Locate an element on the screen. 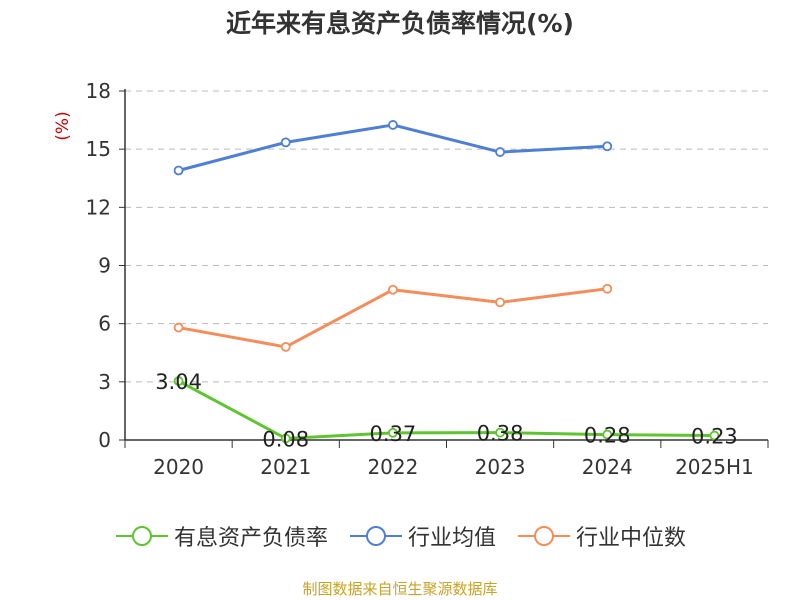 The width and height of the screenshot is (800, 600). chart-title: 近年来有息资产负债率情况(%) is located at coordinates (400, 23).